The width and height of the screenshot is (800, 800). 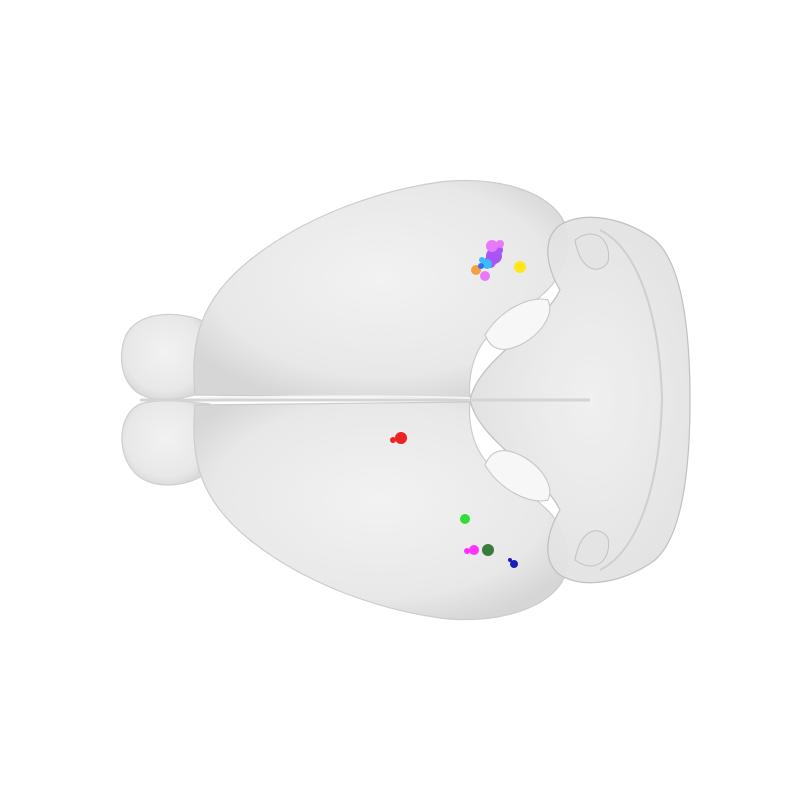 I want to click on marker-green-spot, so click(x=465, y=519).